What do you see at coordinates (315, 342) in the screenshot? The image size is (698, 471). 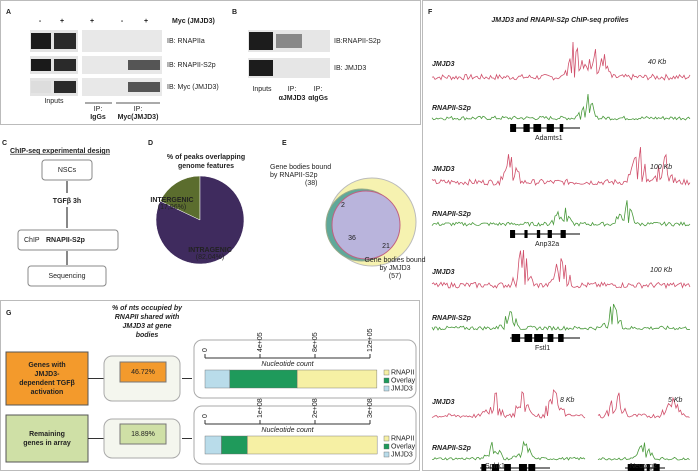 I see `tick-label: 8e+05` at bounding box center [315, 342].